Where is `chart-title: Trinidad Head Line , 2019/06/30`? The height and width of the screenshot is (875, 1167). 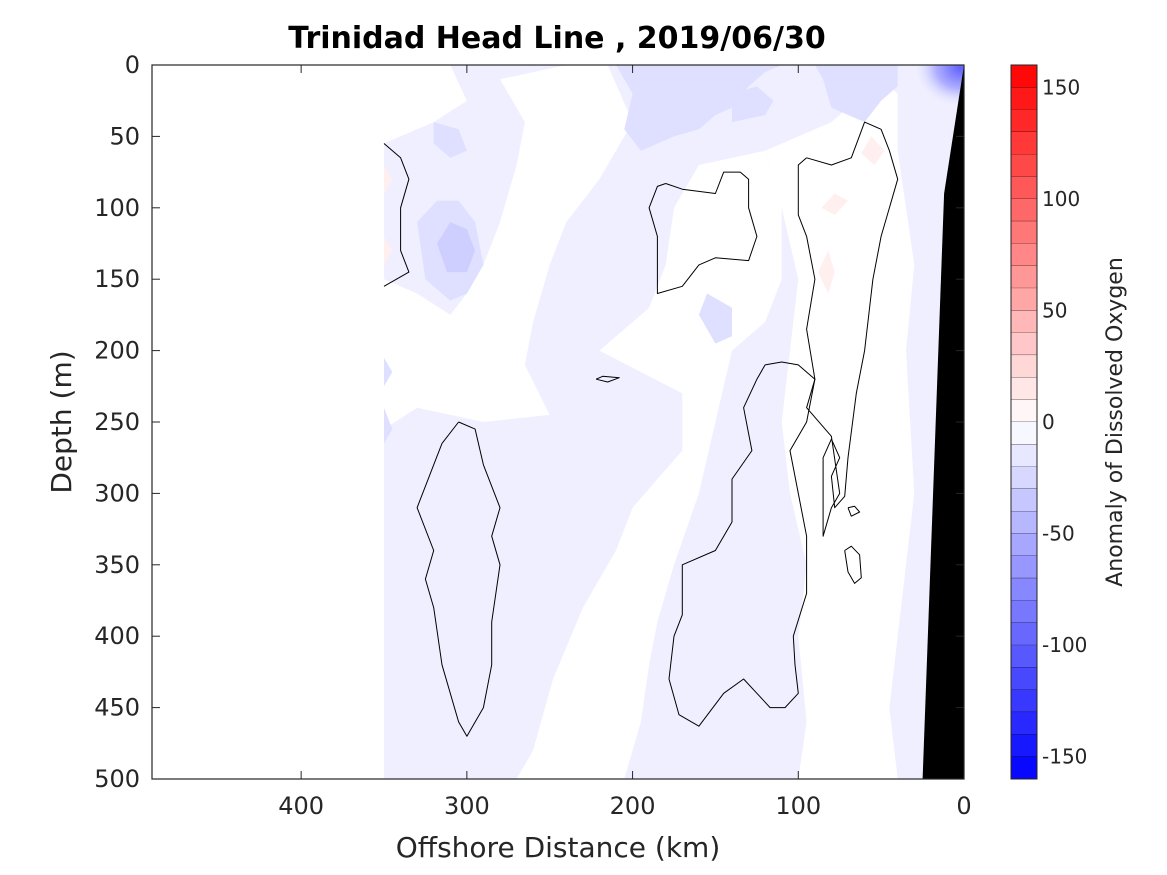
chart-title: Trinidad Head Line , 2019/06/30 is located at coordinates (556, 38).